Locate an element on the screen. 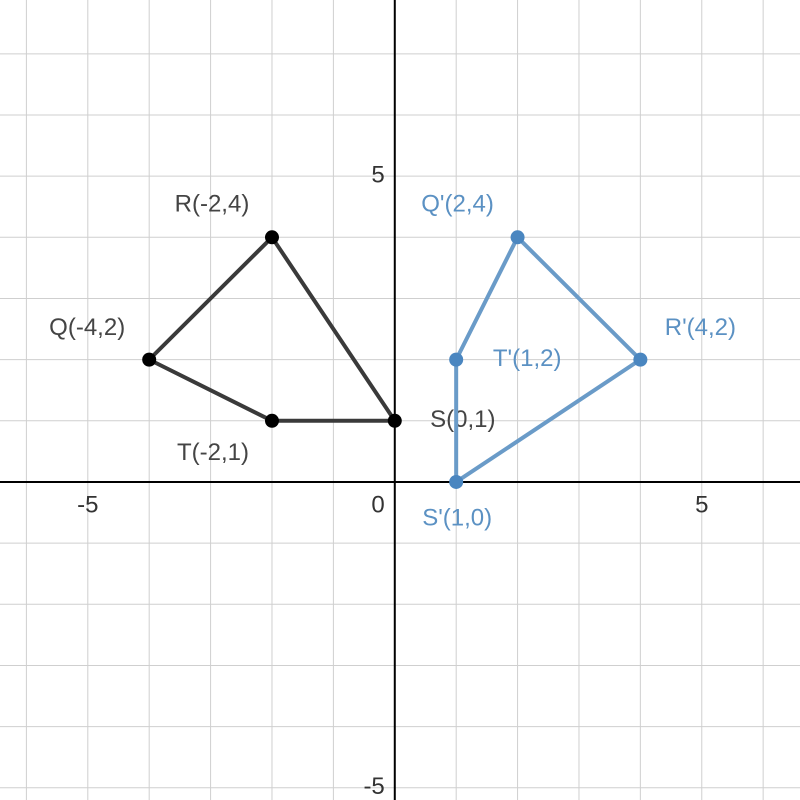 The width and height of the screenshot is (800, 800). point-label: Q'(2,4) is located at coordinates (457, 204).